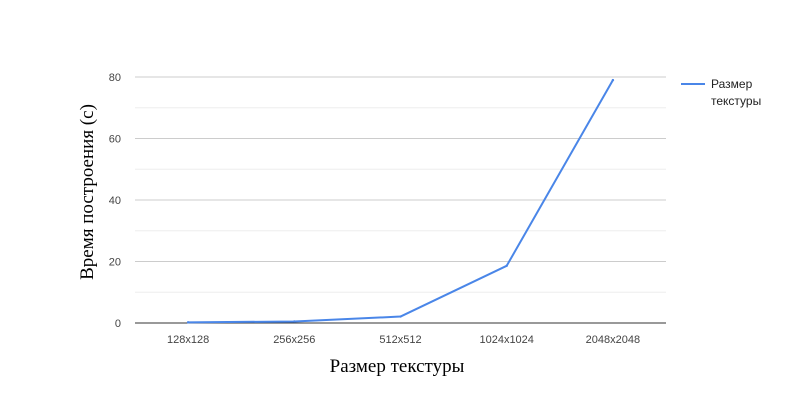  I want to click on x-tick-label: 512x512, so click(400, 340).